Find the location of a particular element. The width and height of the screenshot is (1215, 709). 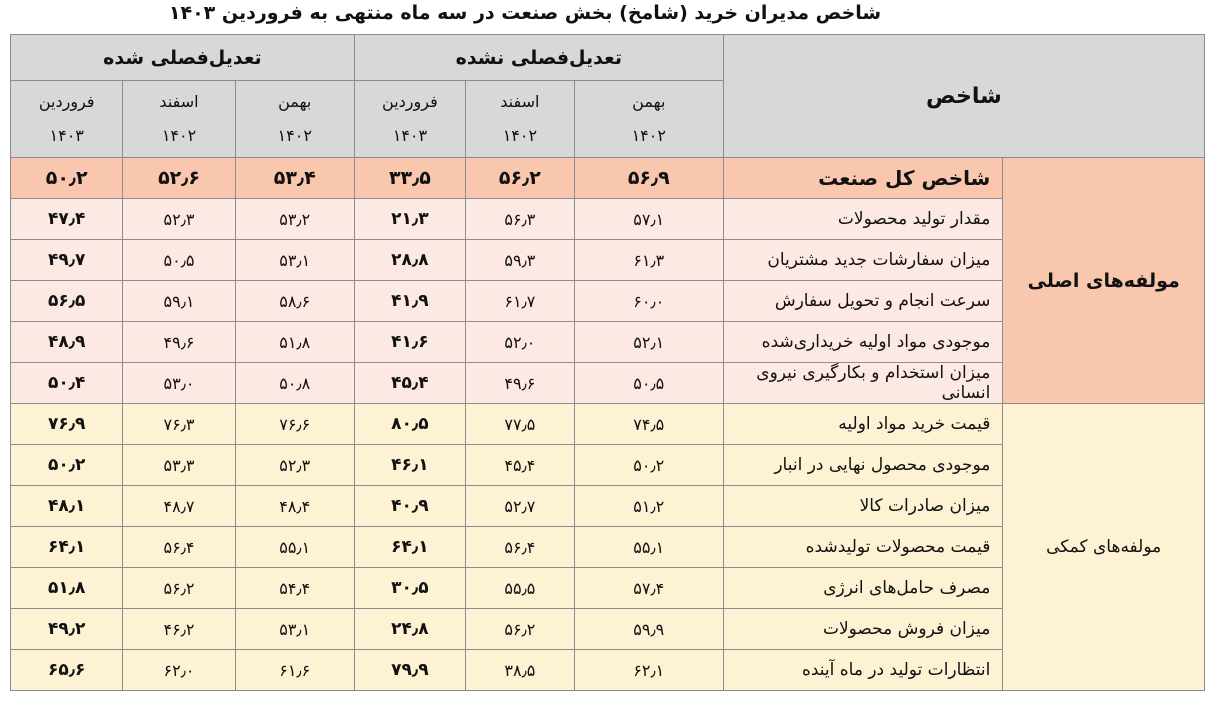

row-label: مصرف حامل‌های انرژی is located at coordinates (863, 588).